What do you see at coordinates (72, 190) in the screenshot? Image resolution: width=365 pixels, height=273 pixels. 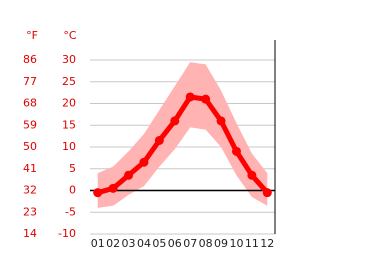 I see `y-tick-label: 0` at bounding box center [72, 190].